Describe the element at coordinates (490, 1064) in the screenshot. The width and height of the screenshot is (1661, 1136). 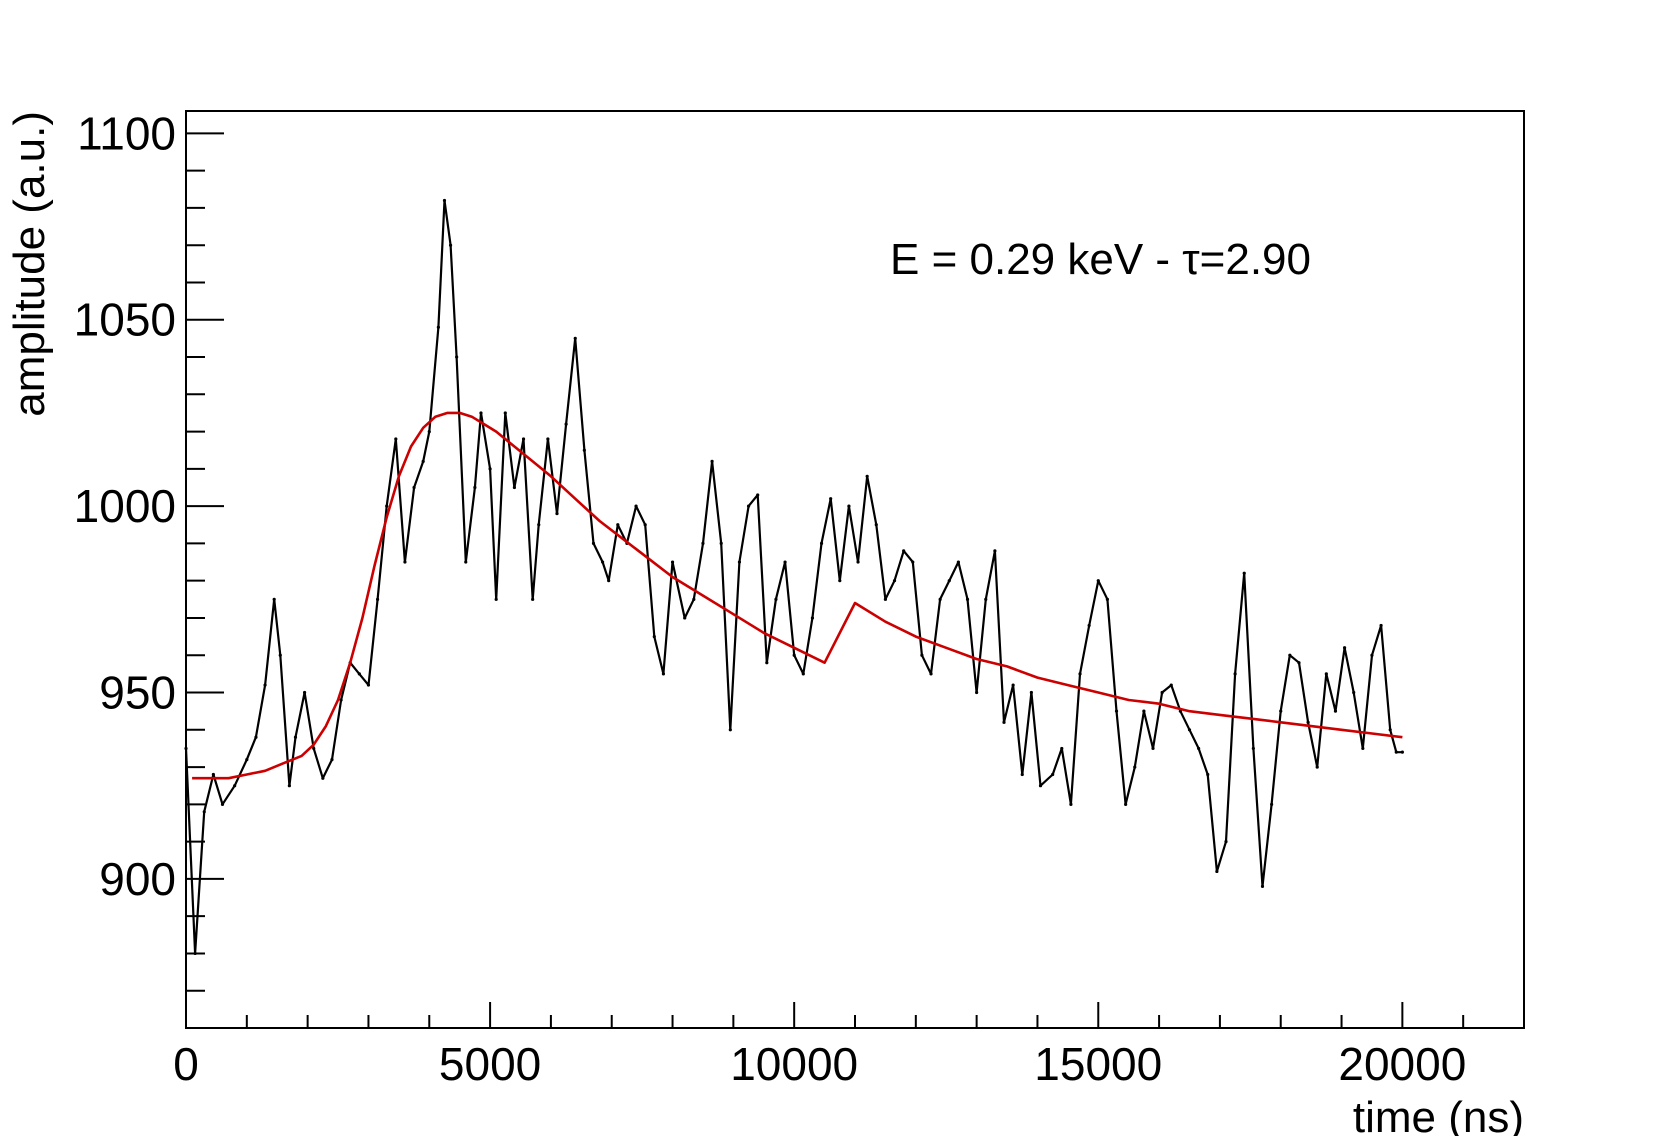
I see `x-tick-label: 5000` at that location.